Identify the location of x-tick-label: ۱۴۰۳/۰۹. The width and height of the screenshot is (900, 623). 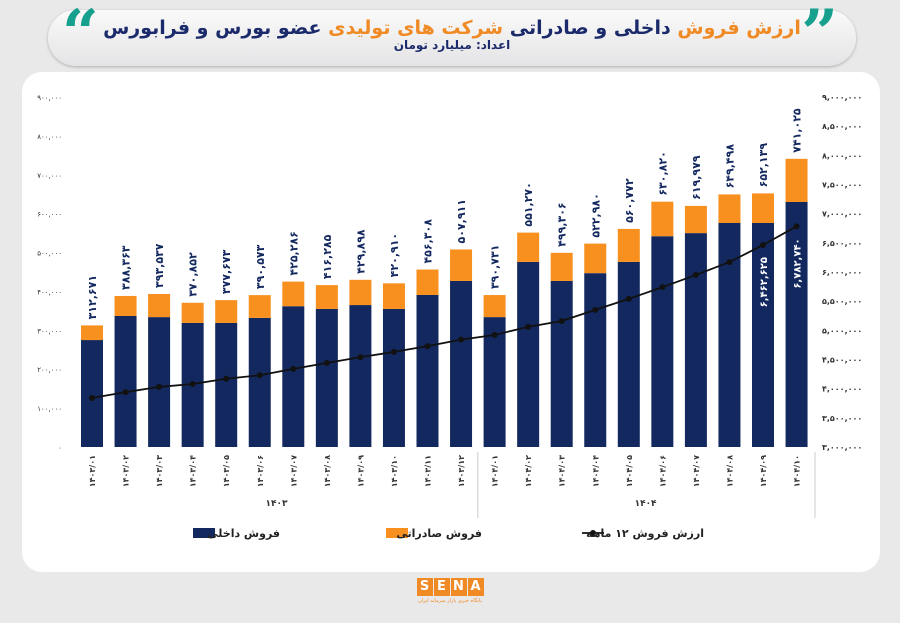
(360, 471).